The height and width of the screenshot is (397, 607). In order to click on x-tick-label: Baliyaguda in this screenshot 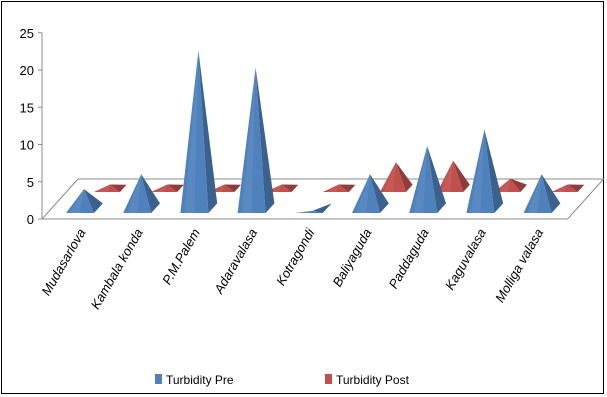, I will do `click(351, 257)`.